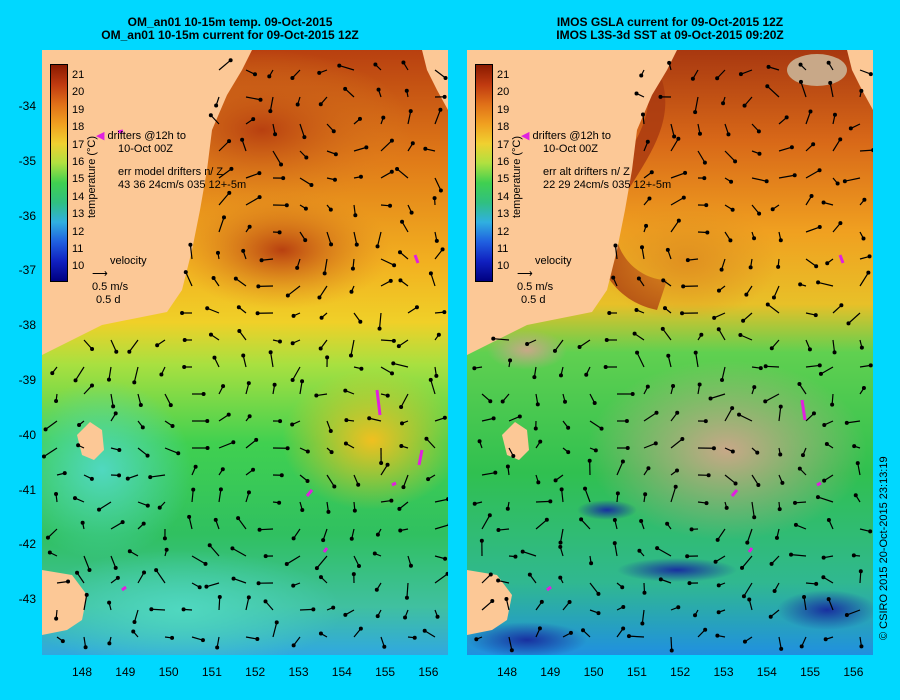  I want to click on colorbar-tick: 17, so click(503, 144).